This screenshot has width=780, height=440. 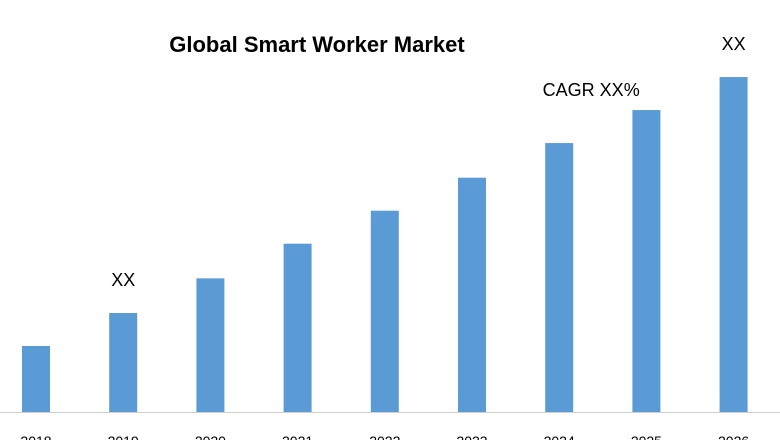 I want to click on bar-2023, so click(x=472, y=294).